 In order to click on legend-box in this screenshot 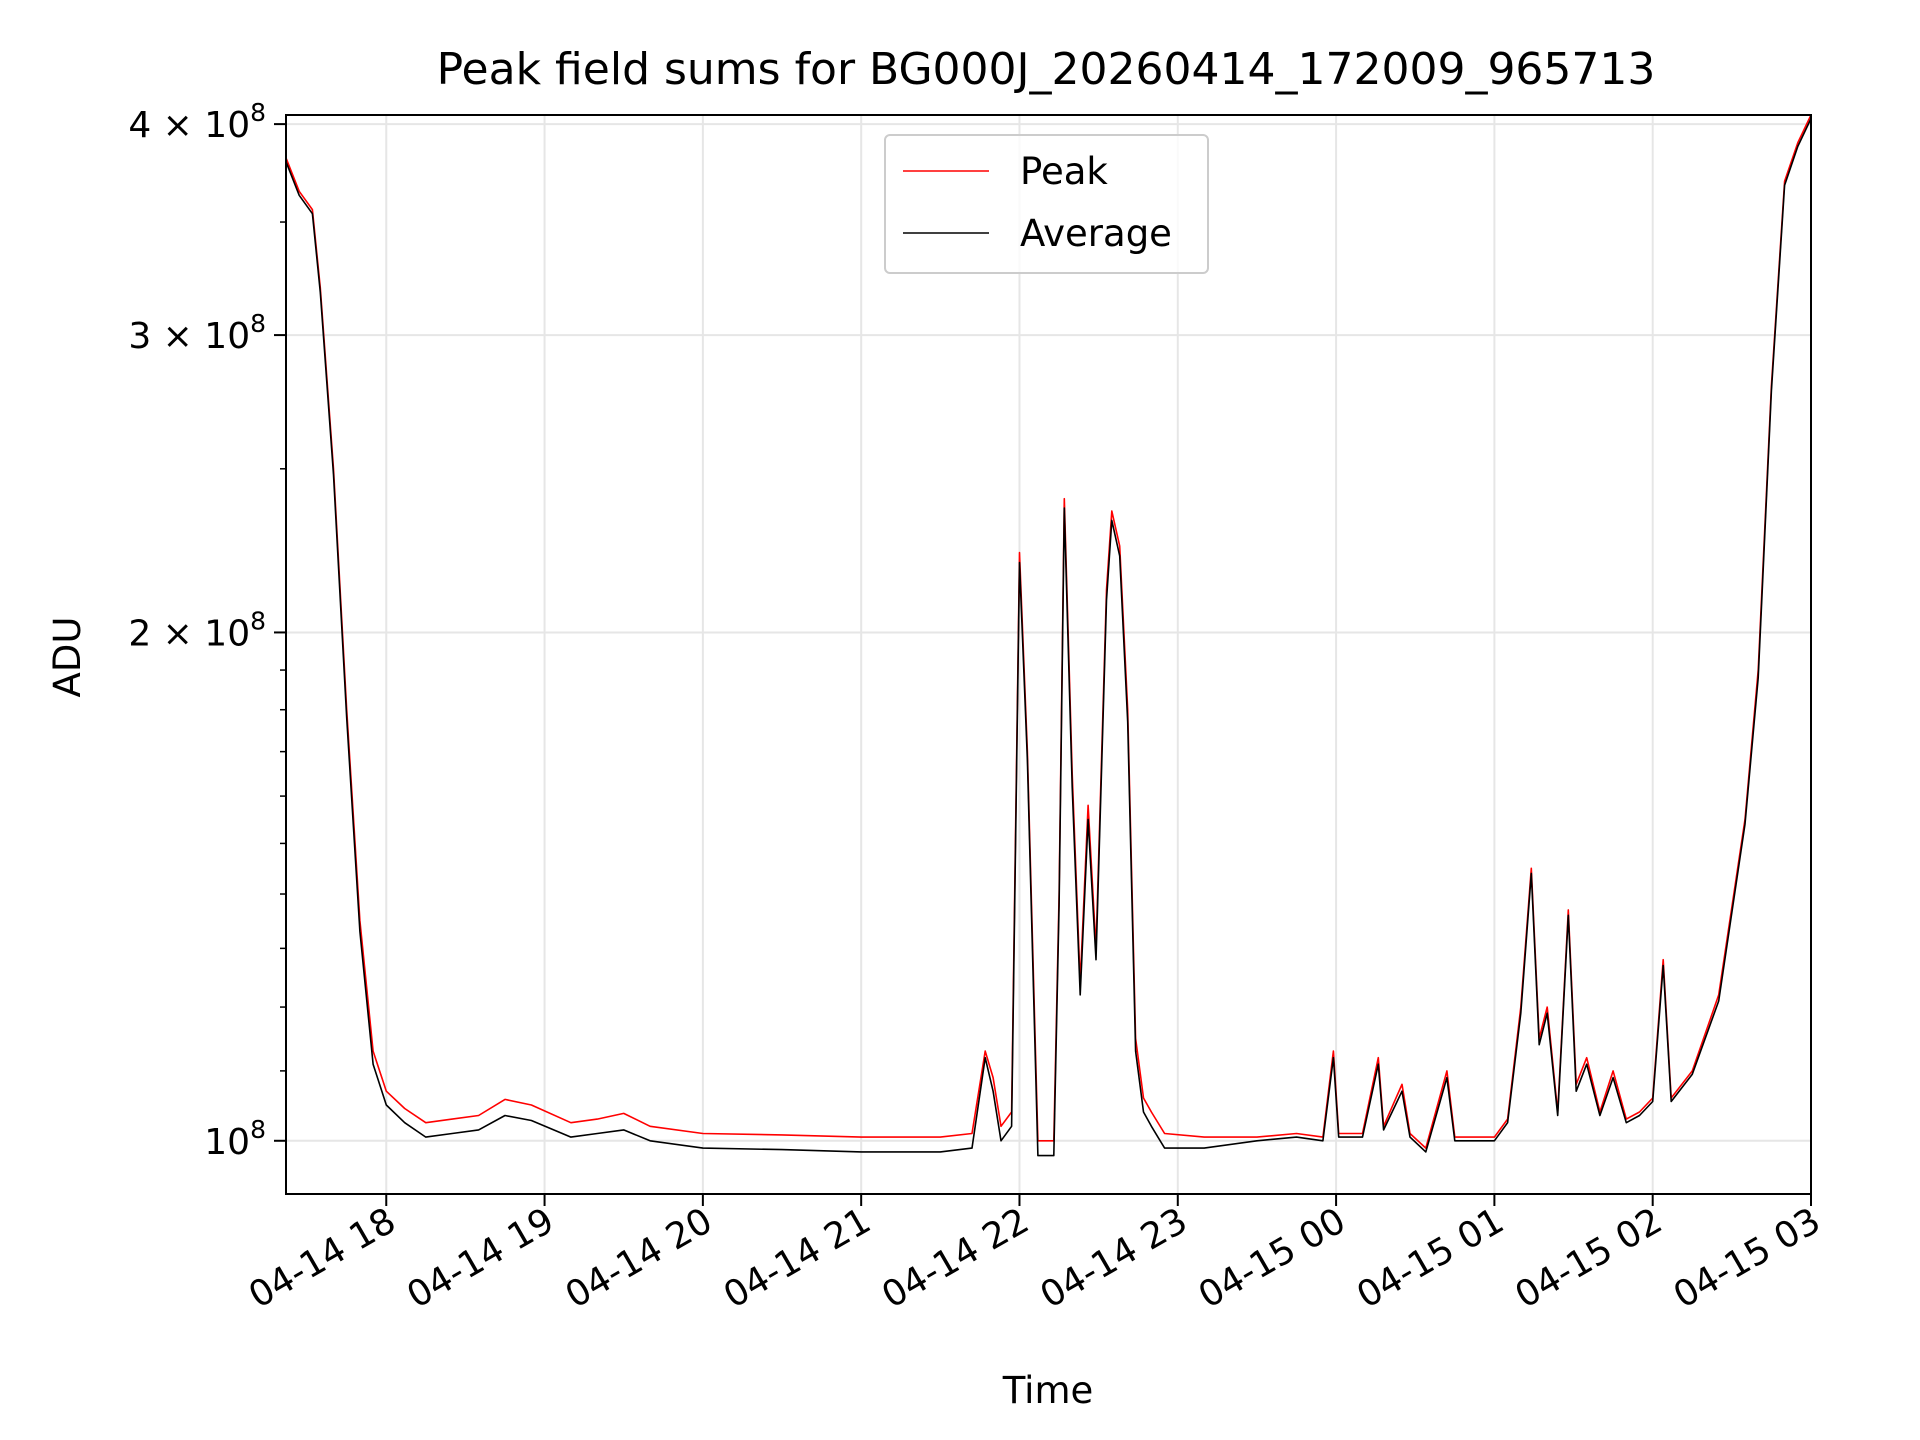, I will do `click(1046, 204)`.